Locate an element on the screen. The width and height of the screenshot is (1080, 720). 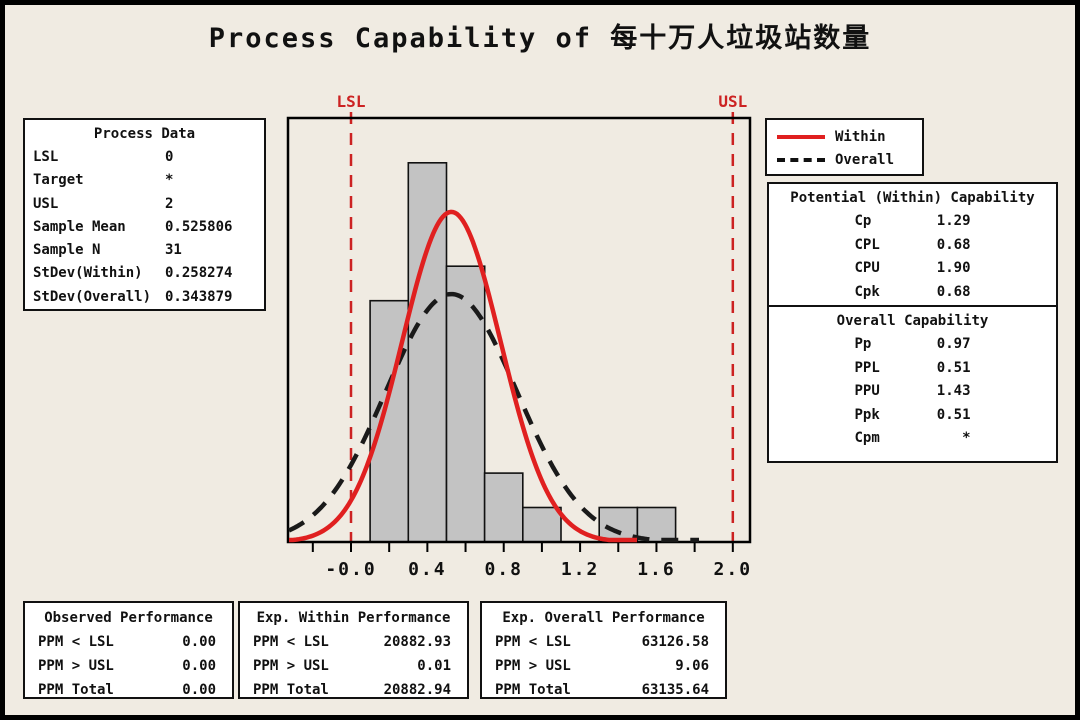
performance-row: PPM < LSL 20882.93 is located at coordinates (353, 642).